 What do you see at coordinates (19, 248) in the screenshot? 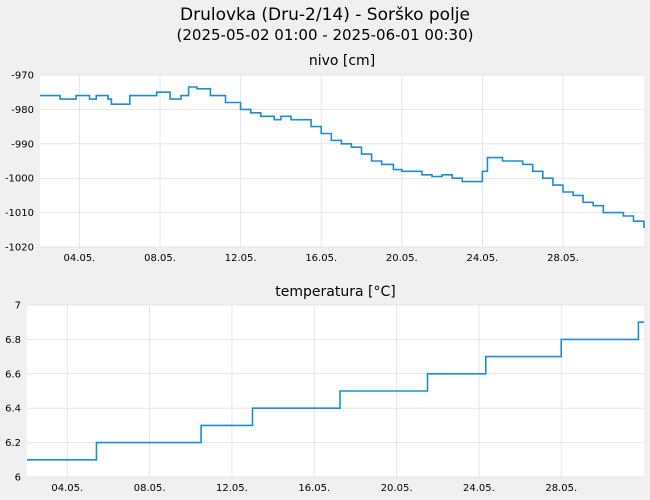
I see `level-y-tick-label: -1020` at bounding box center [19, 248].